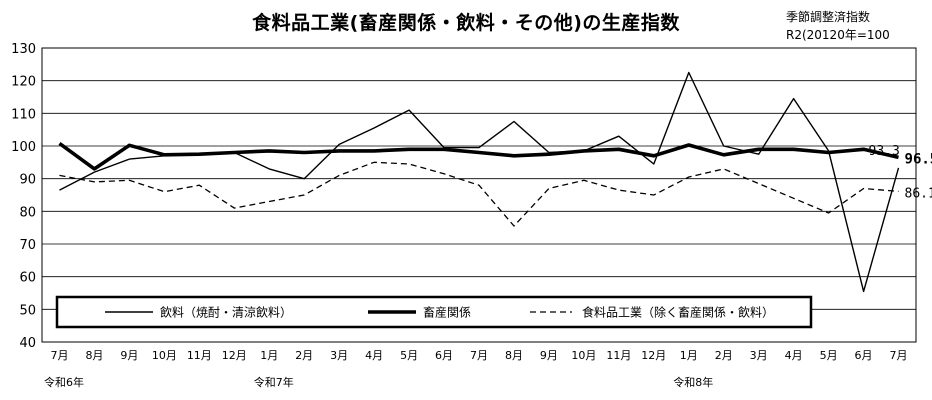  Describe the element at coordinates (466, 23) in the screenshot. I see `chart-title: 食料品工業(畜産関係・飲料・その他)の生産指数` at that location.